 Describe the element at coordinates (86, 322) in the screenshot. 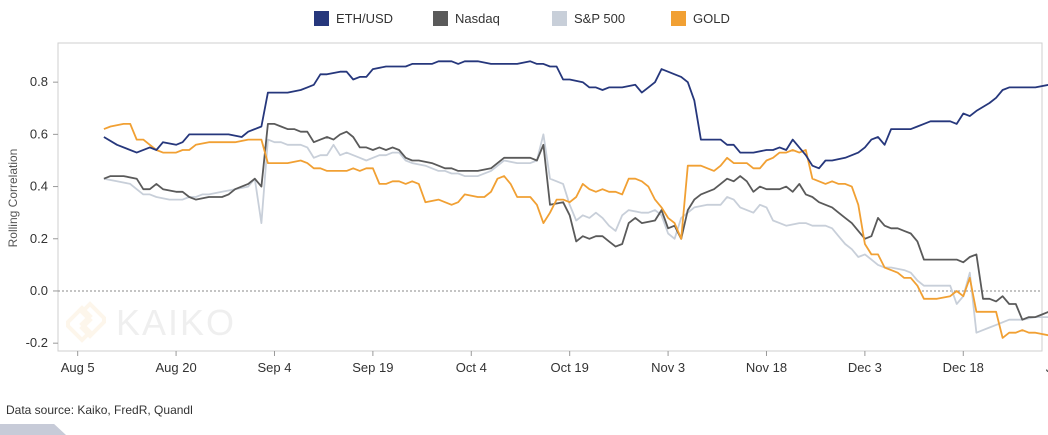

I see `kaiko-logo-icon` at that location.